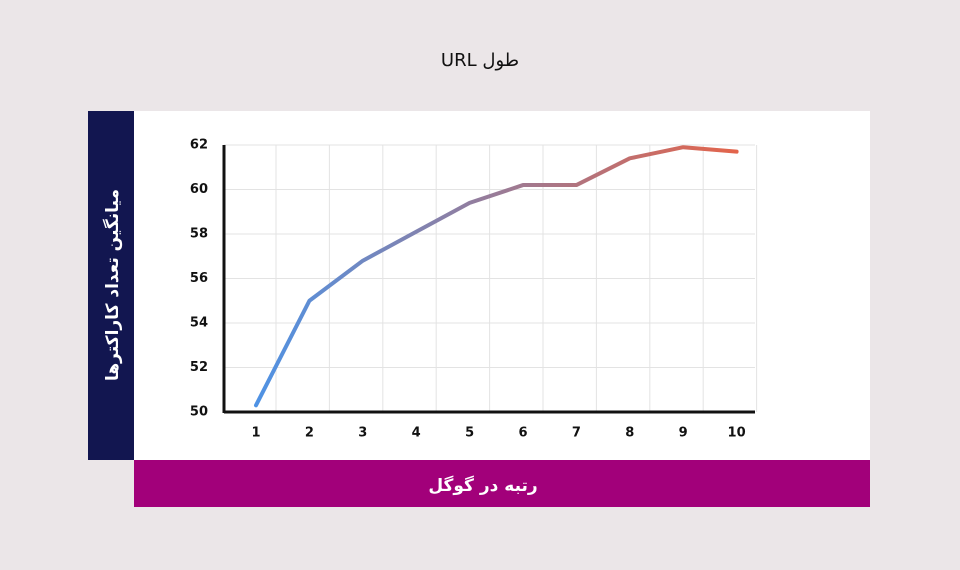  Describe the element at coordinates (199, 145) in the screenshot. I see `y-tick-label: 62` at that location.